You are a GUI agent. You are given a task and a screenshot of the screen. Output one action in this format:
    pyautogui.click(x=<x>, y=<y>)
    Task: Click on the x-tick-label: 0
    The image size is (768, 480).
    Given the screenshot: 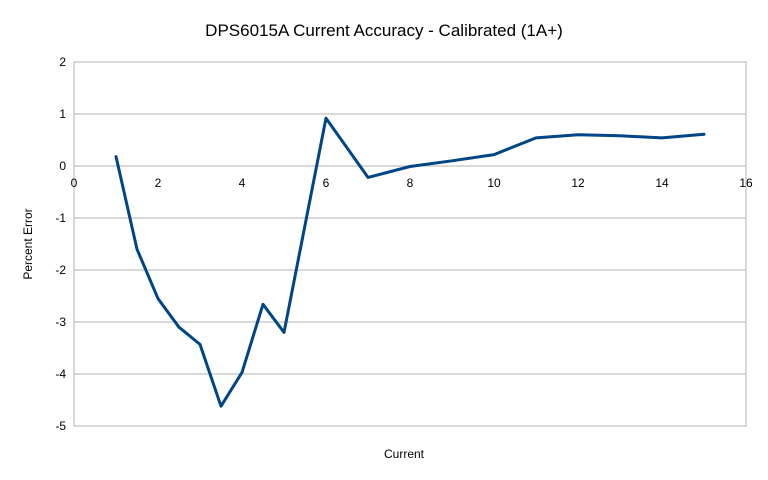 What is the action you would take?
    pyautogui.click(x=74, y=183)
    